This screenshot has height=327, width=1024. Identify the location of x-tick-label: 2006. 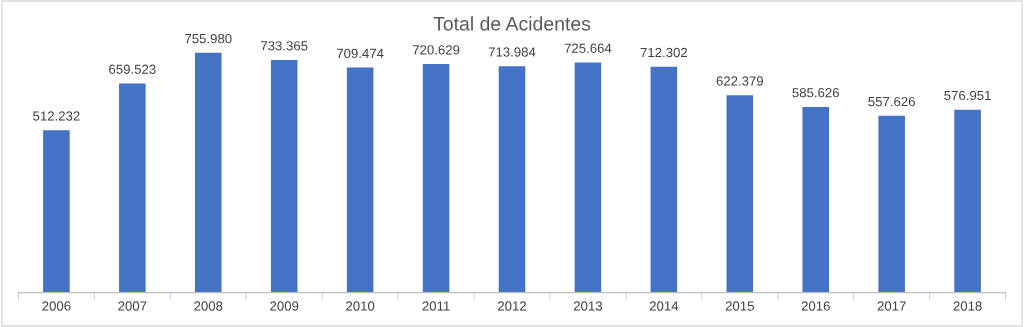
(56, 306).